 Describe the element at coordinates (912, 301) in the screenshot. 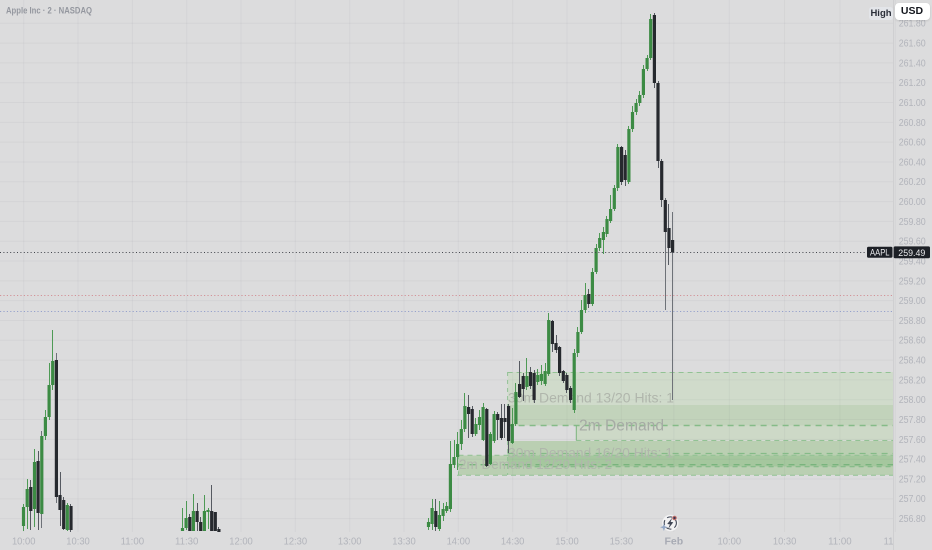

I see `svg-text: 259.00` at that location.